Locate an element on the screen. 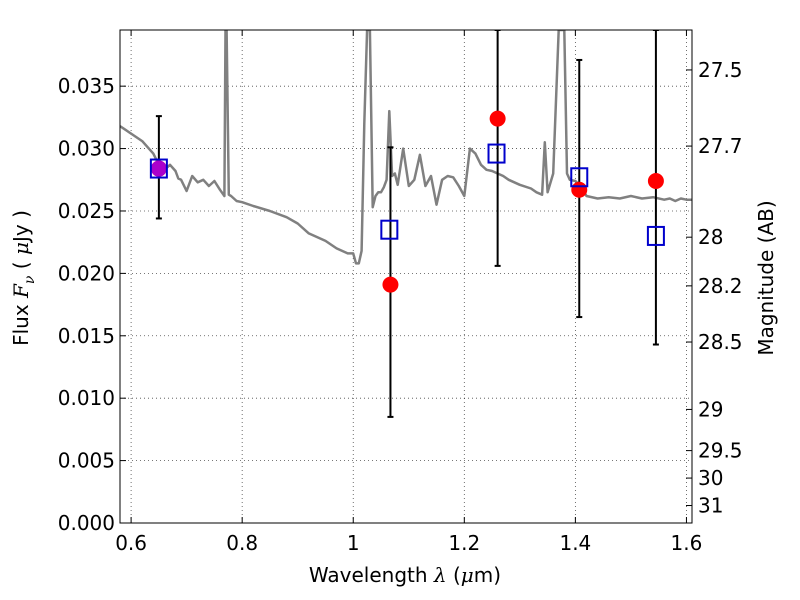  secondary-y-axis-label: Magnitude (AB) is located at coordinates (766, 277).